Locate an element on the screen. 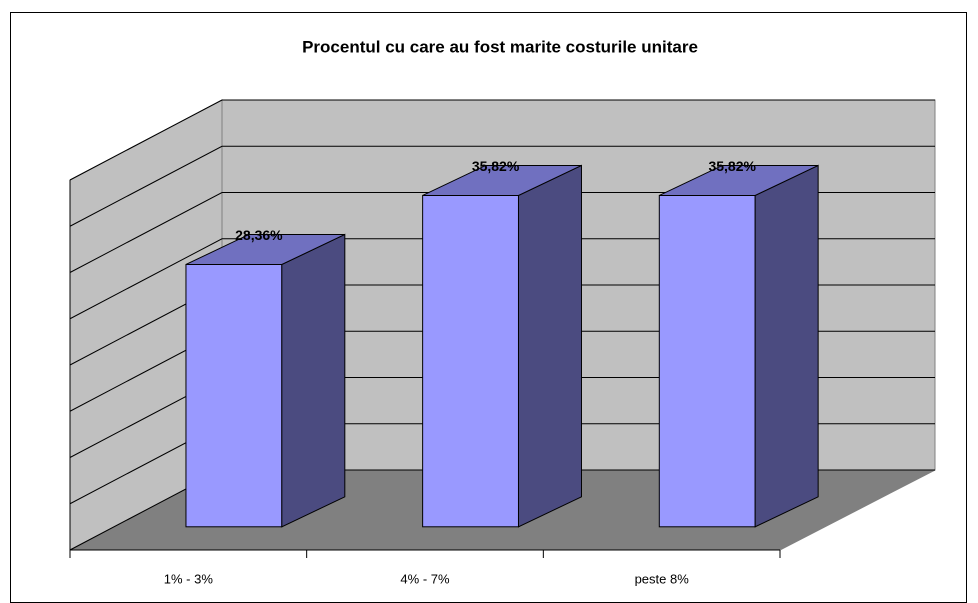 Image resolution: width=978 pixels, height=603 pixels. x-tick-label: 4% - 7% is located at coordinates (425, 578).